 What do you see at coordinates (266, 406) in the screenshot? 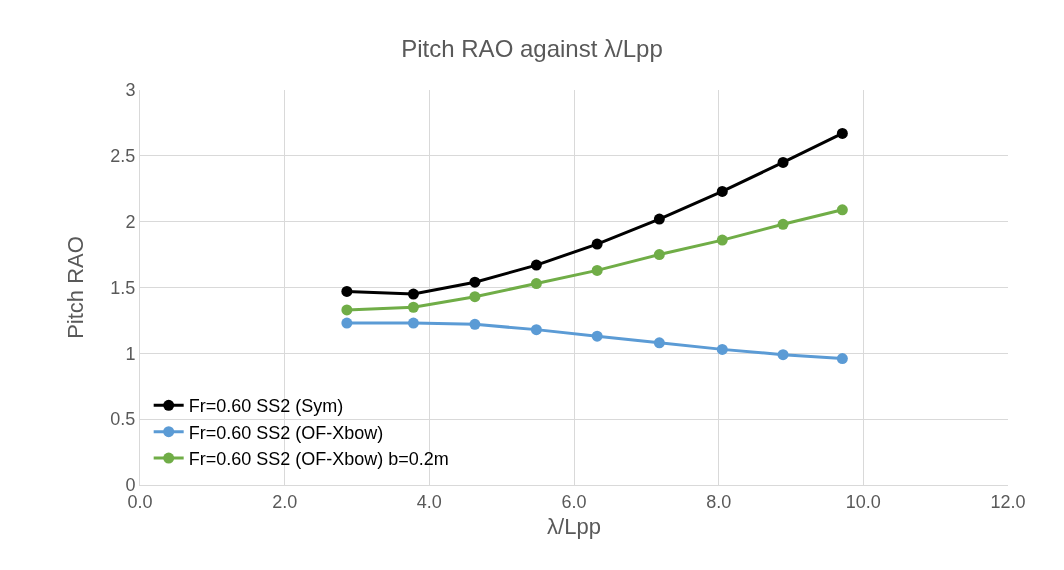
I see `legend-label: Fr=0.60 SS2 (Sym)` at bounding box center [266, 406].